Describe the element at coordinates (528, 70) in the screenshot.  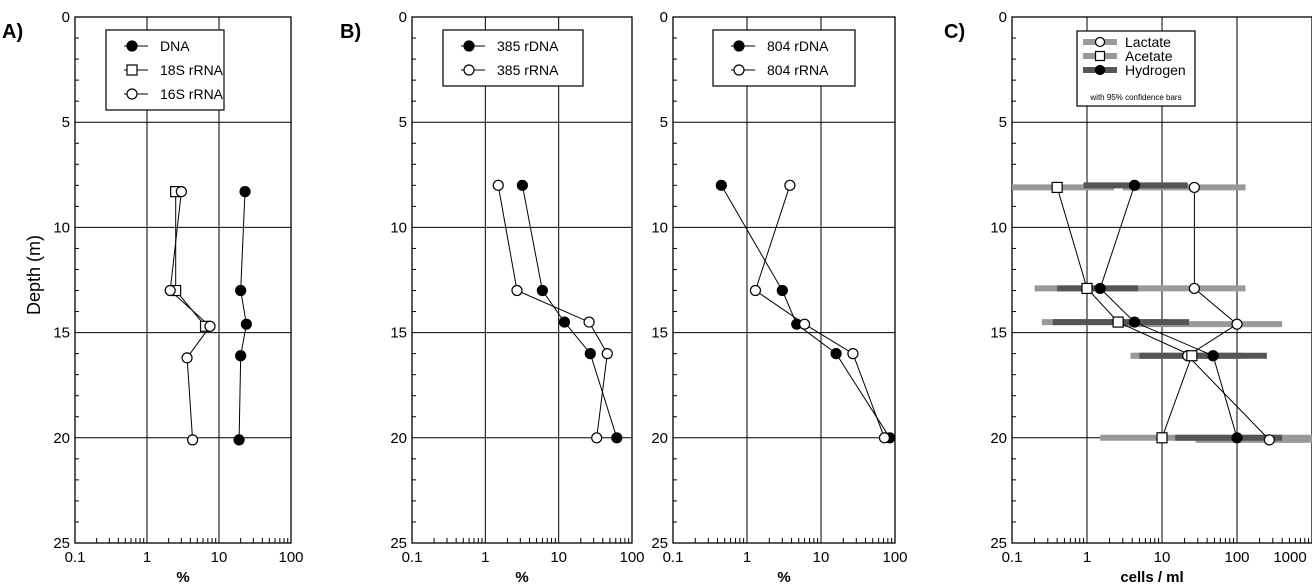
I see `legend-label: 385 rRNA` at that location.